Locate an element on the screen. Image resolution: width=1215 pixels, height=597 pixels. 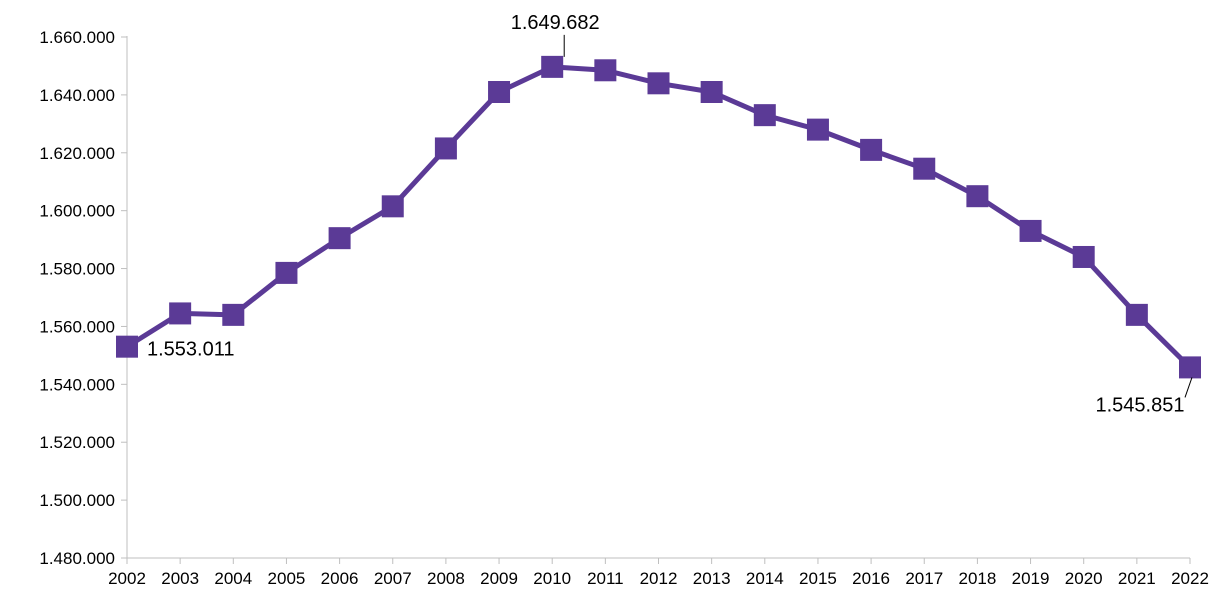
x-tick-label: 2002 is located at coordinates (127, 578).